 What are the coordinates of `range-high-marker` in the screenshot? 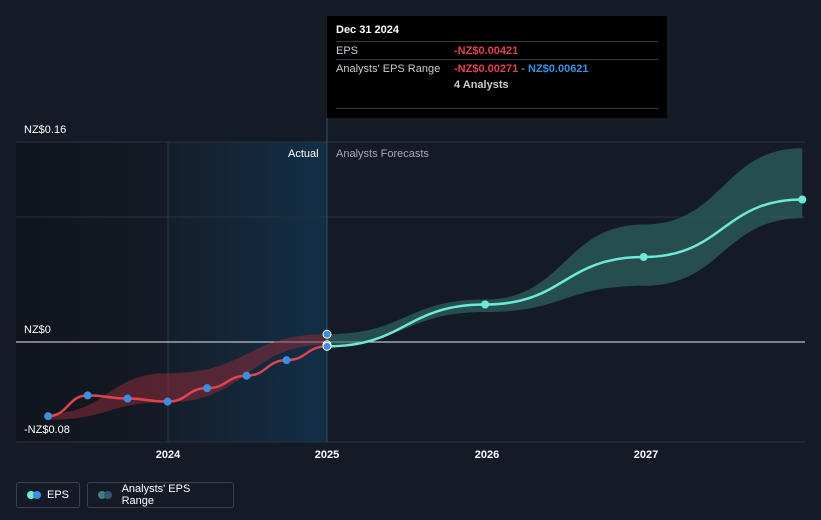 It's located at (327, 334).